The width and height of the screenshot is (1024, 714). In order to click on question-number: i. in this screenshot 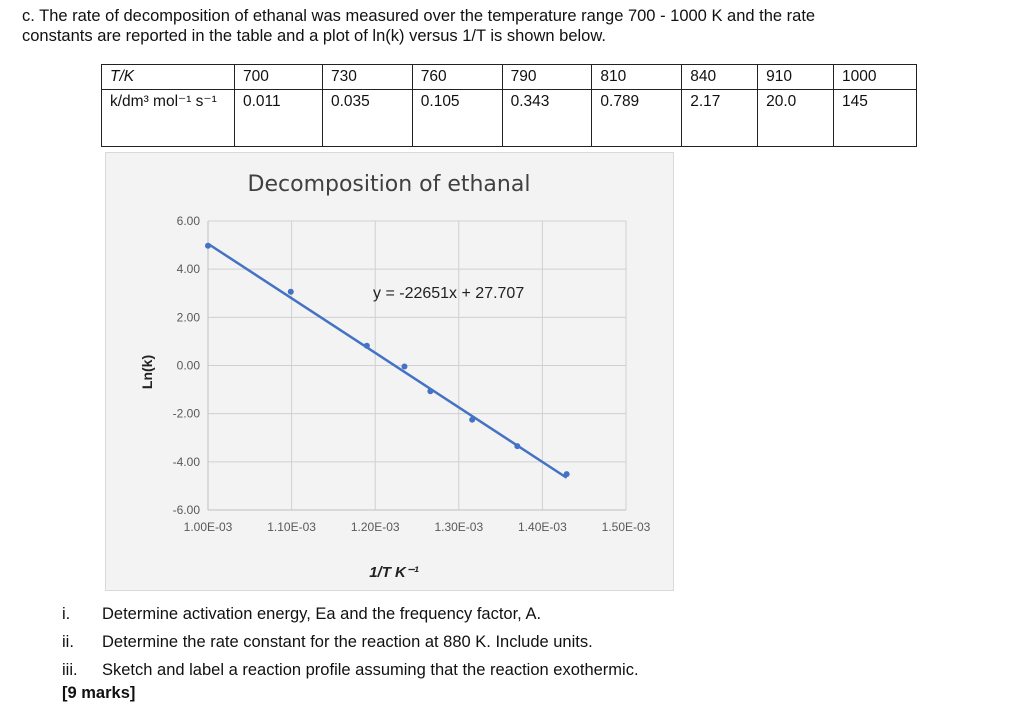, I will do `click(66, 614)`.